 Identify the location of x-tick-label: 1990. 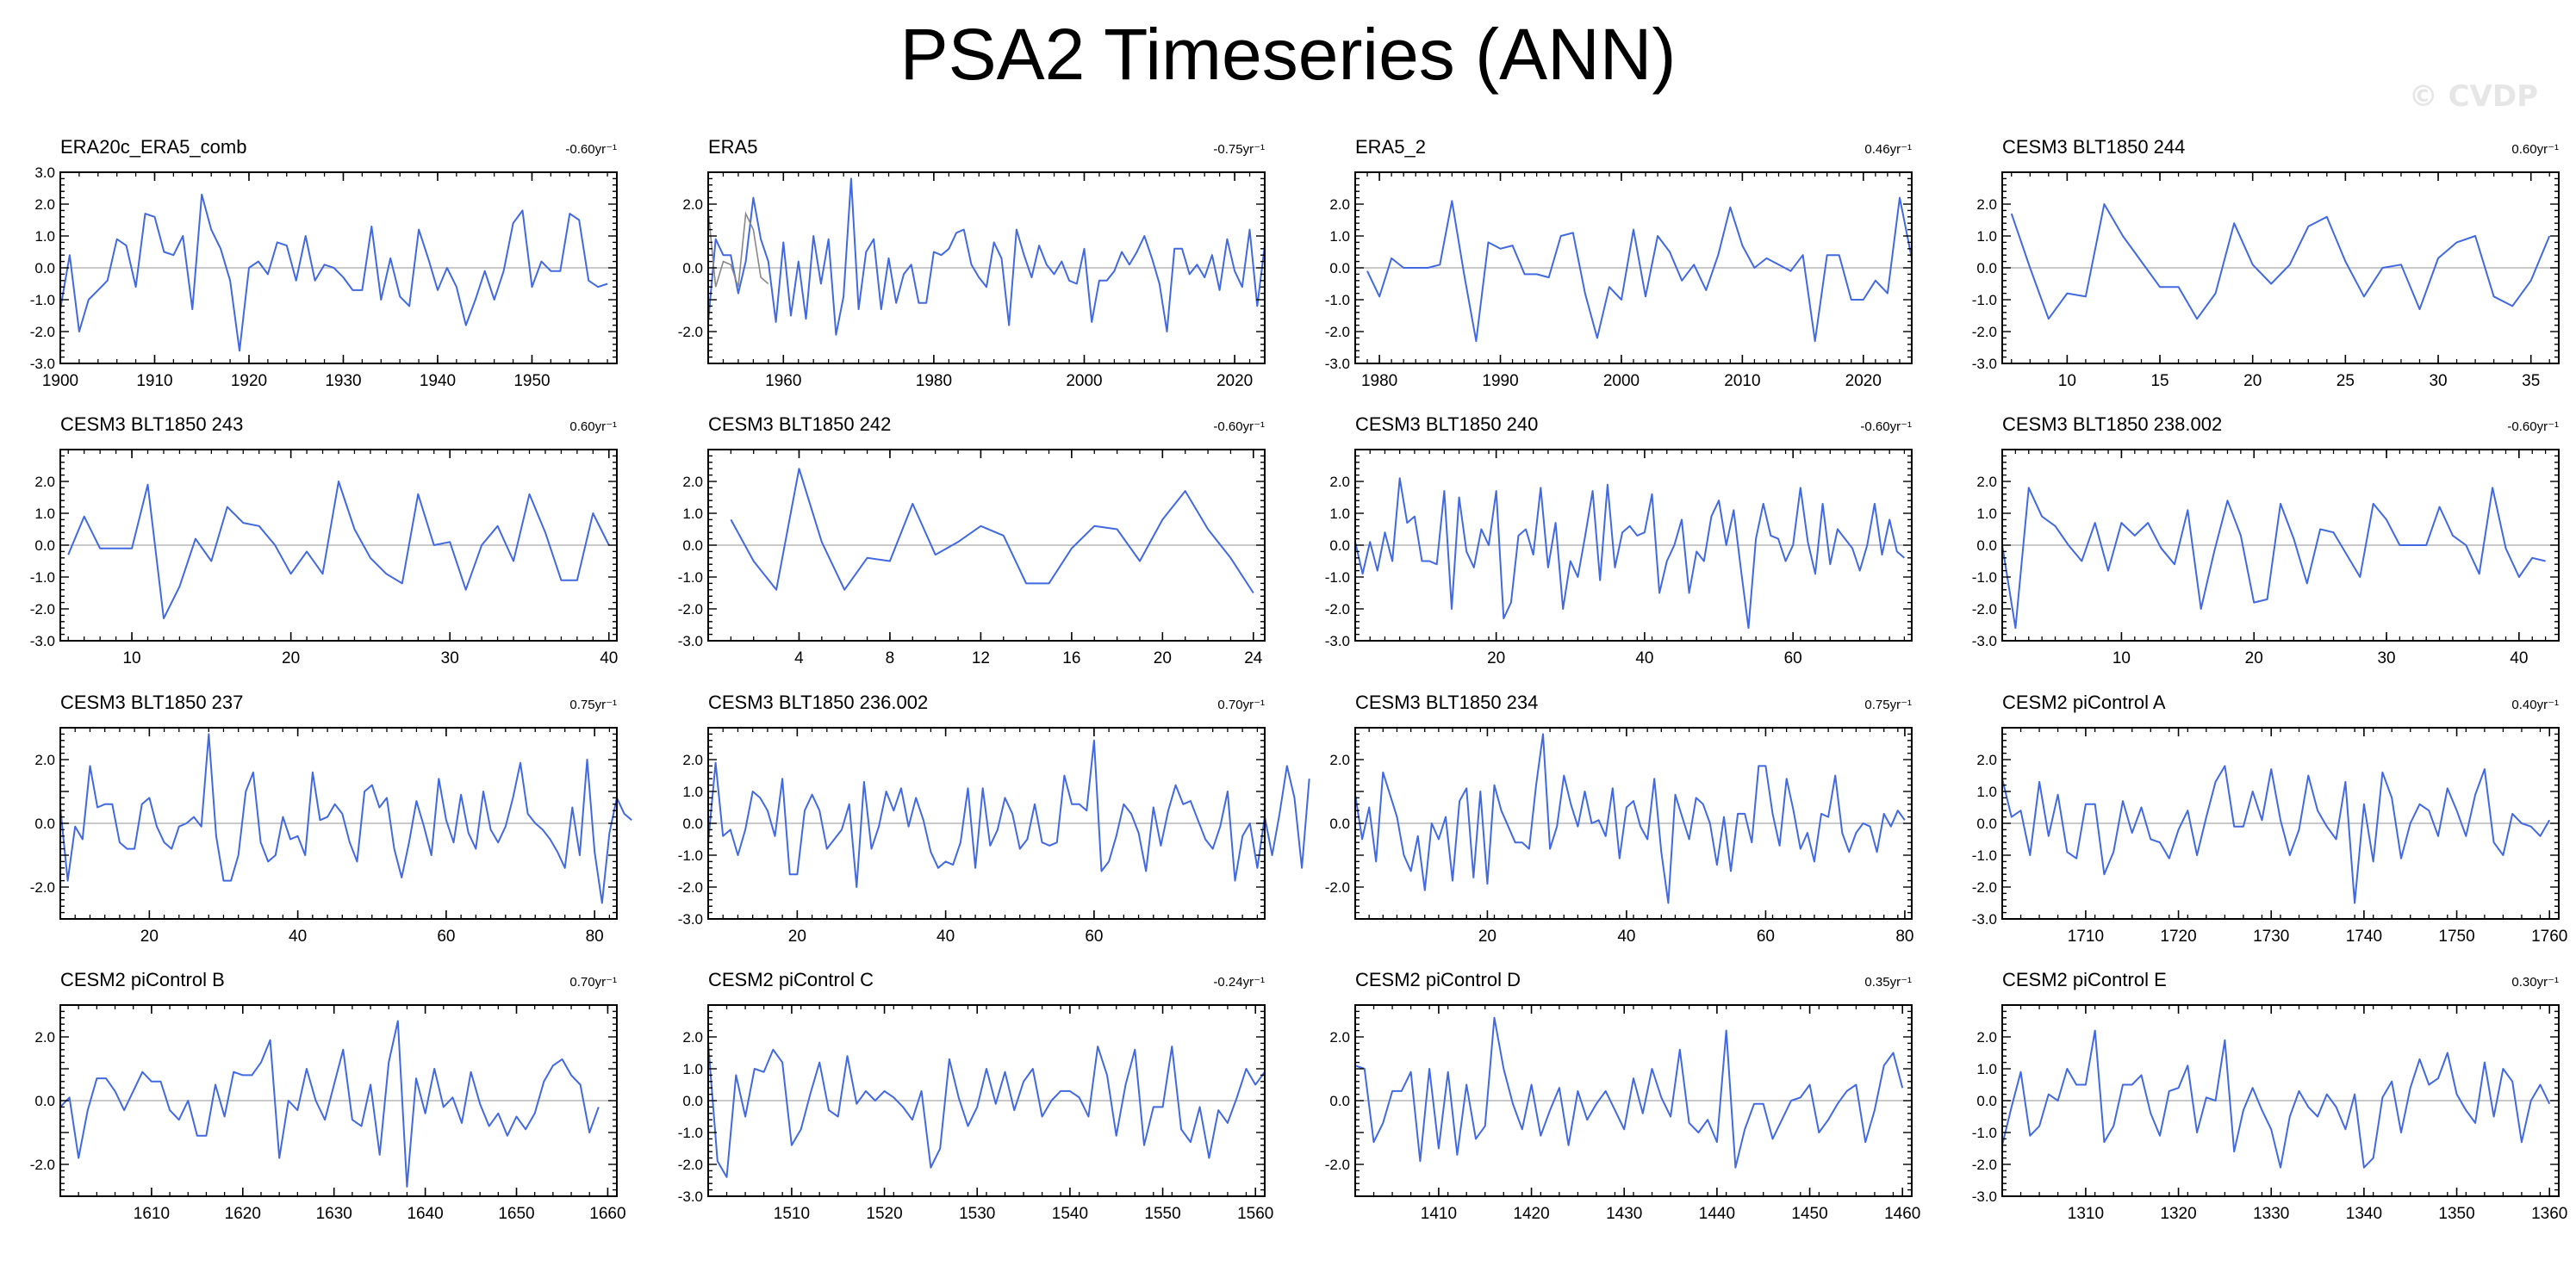
(1500, 381).